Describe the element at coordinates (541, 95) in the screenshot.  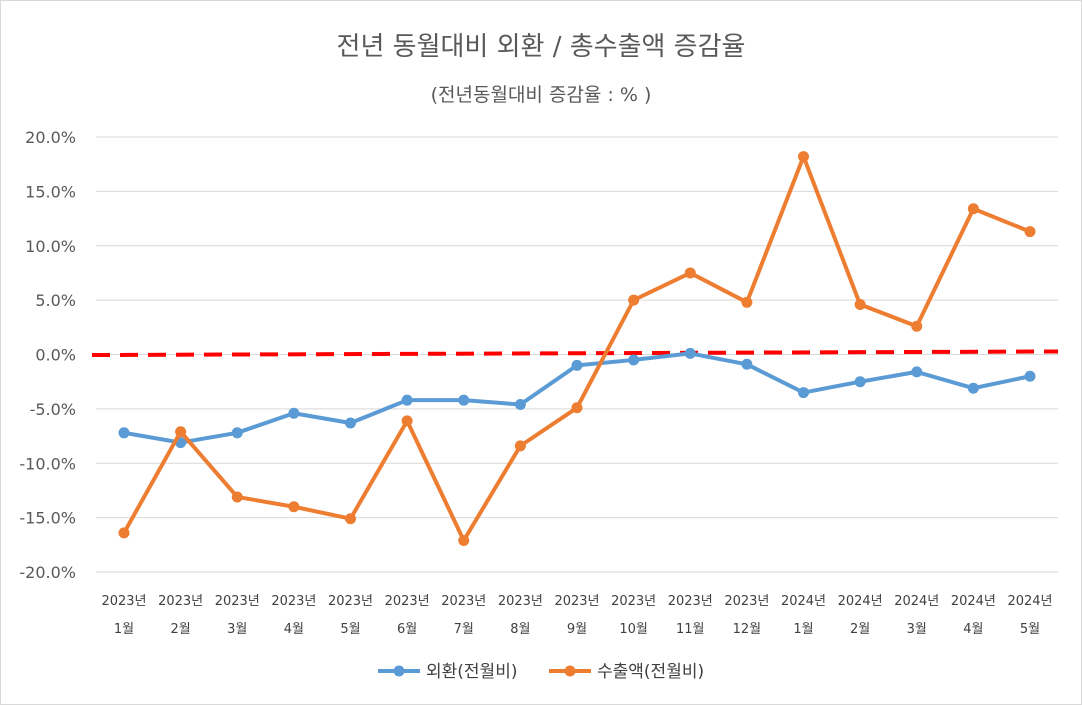
I see `chart-subtitle: (전년동월대비 증감율 : % )` at that location.